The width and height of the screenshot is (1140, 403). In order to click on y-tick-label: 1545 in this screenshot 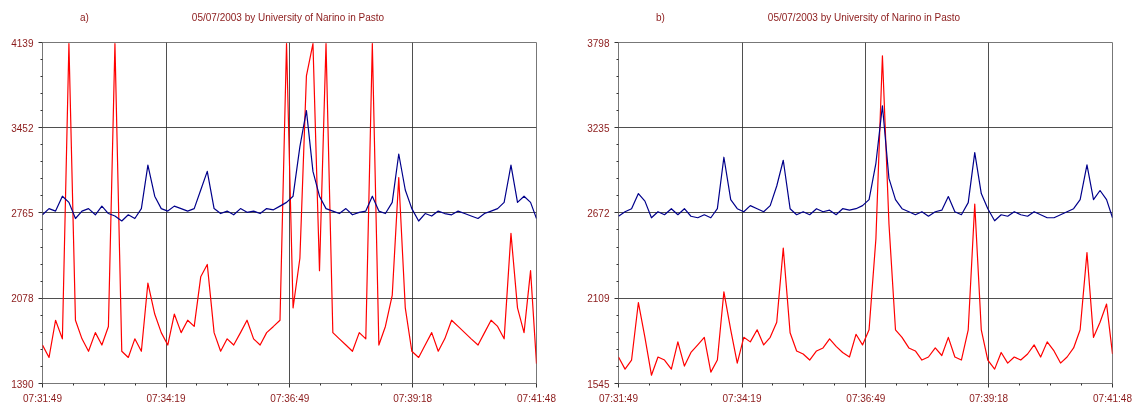, I will do `click(598, 384)`.